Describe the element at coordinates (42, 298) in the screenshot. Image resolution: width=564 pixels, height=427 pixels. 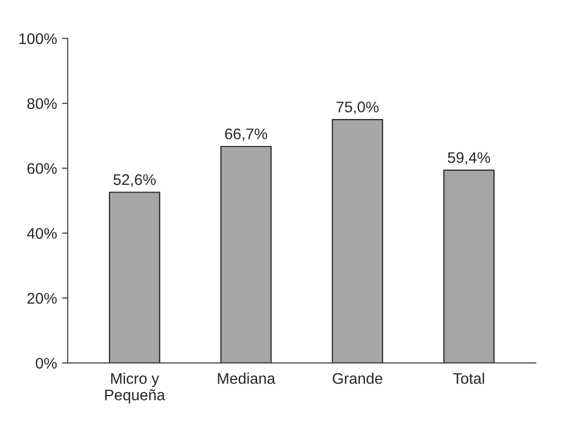
I see `y-tick-label: 20%` at that location.